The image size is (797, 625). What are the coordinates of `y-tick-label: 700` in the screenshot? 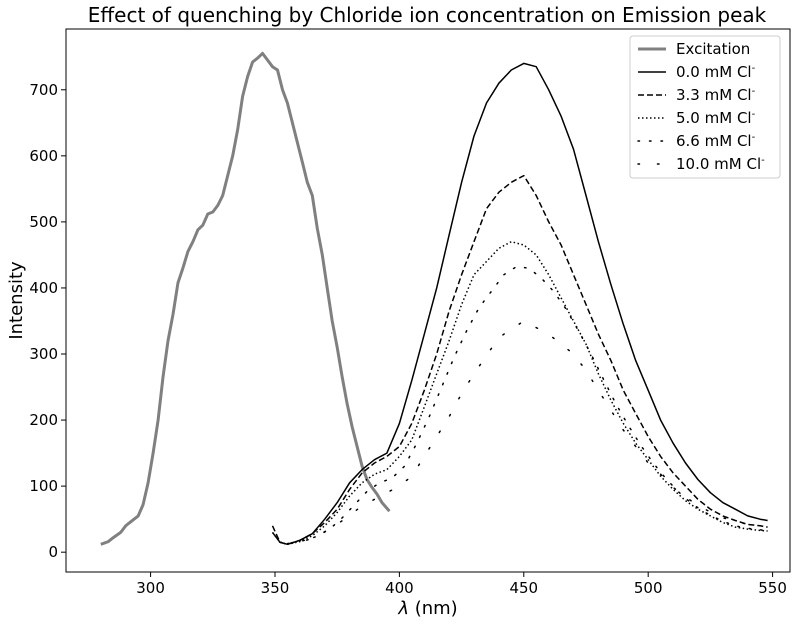 It's located at (43, 90).